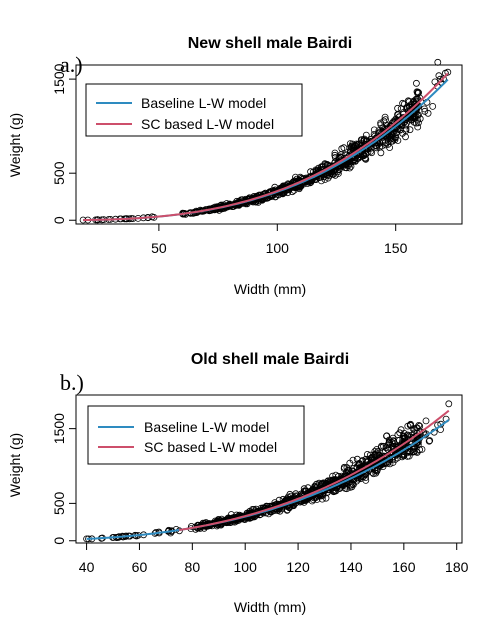 The height and width of the screenshot is (637, 502). Describe the element at coordinates (270, 43) in the screenshot. I see `chart-title: New shell male Bairdi` at that location.